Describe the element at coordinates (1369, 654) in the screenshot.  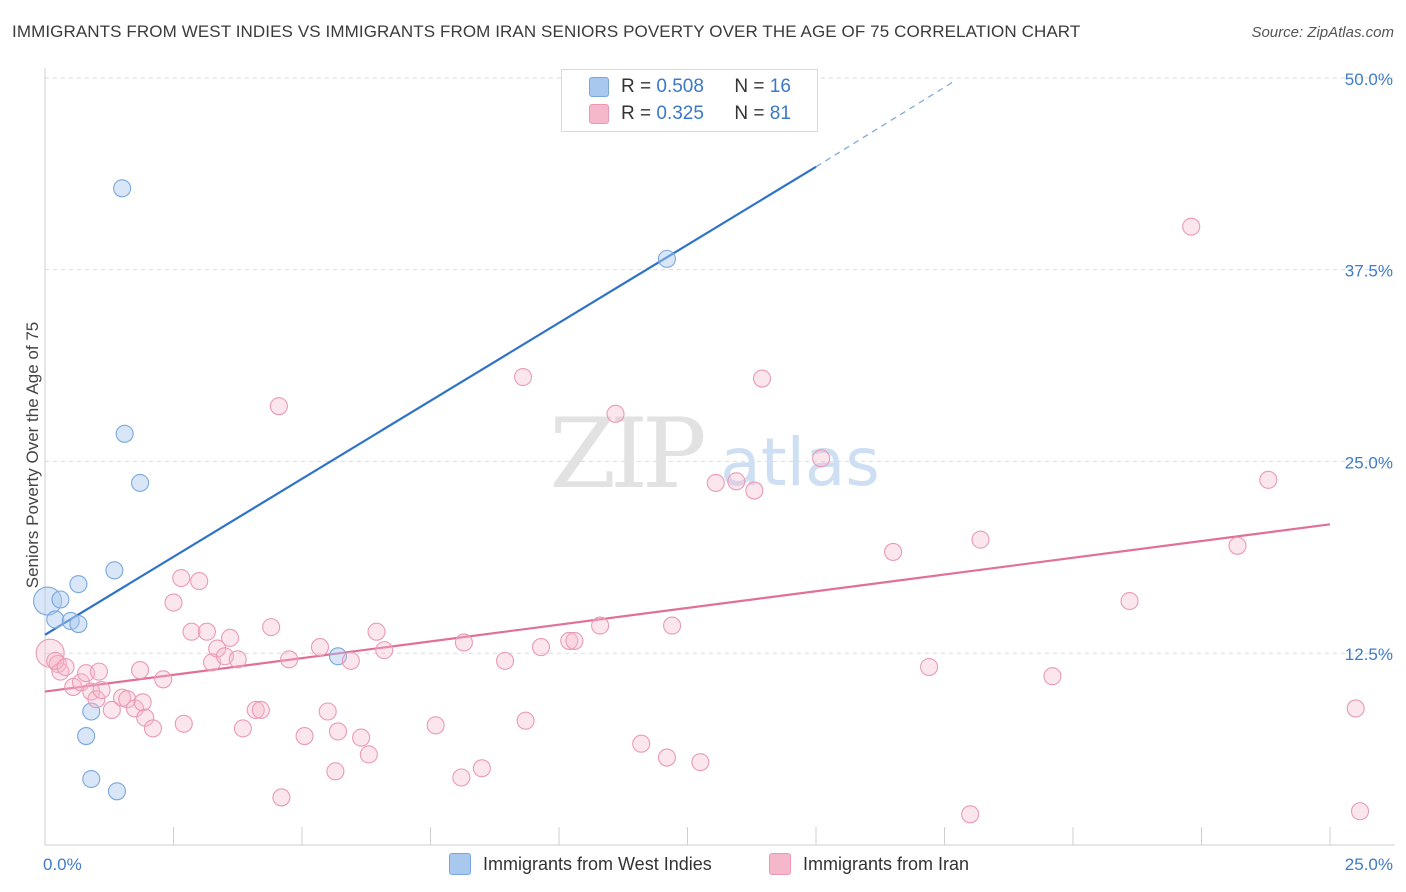
I see `y-tick-label: 12.5%` at that location.